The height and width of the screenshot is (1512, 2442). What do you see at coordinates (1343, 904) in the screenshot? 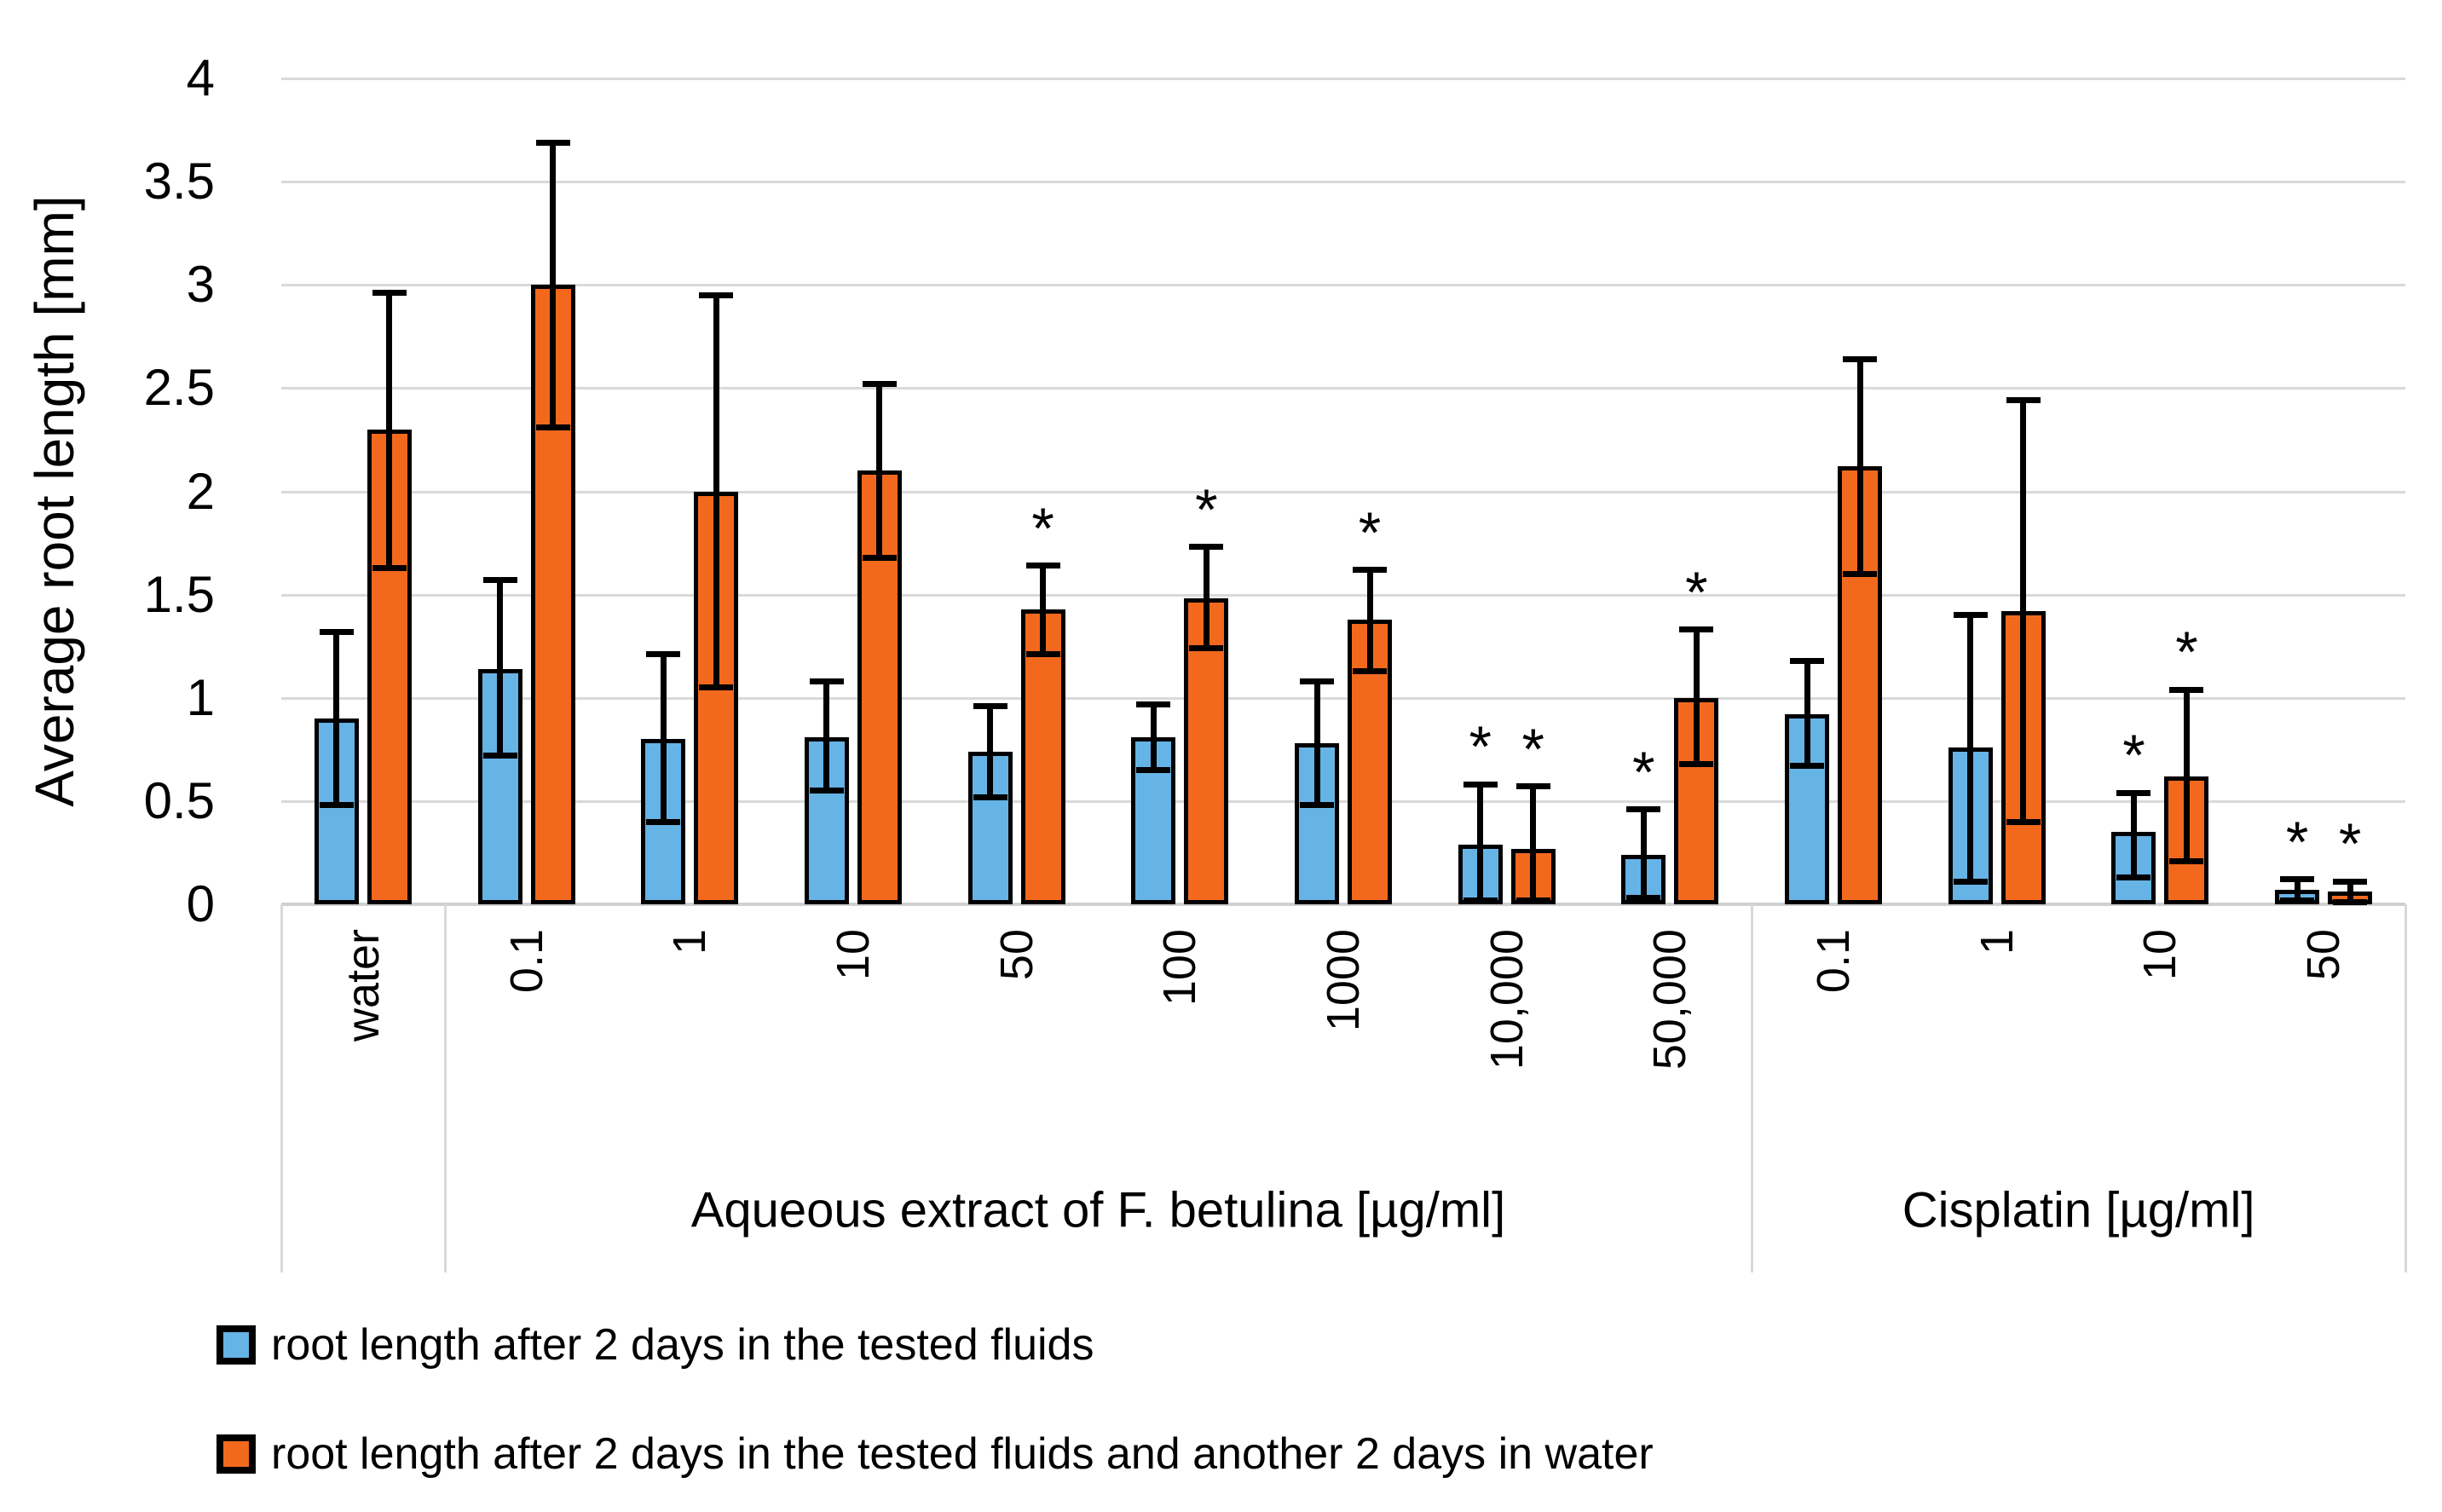
I see `x-axis-line` at bounding box center [1343, 904].